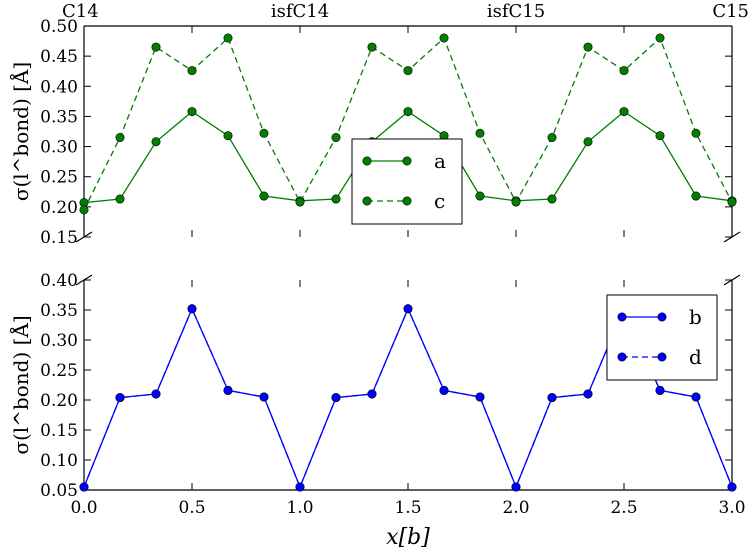 Image resolution: width=750 pixels, height=552 pixels. I want to click on y-tick-label: 0.35, so click(59, 311).